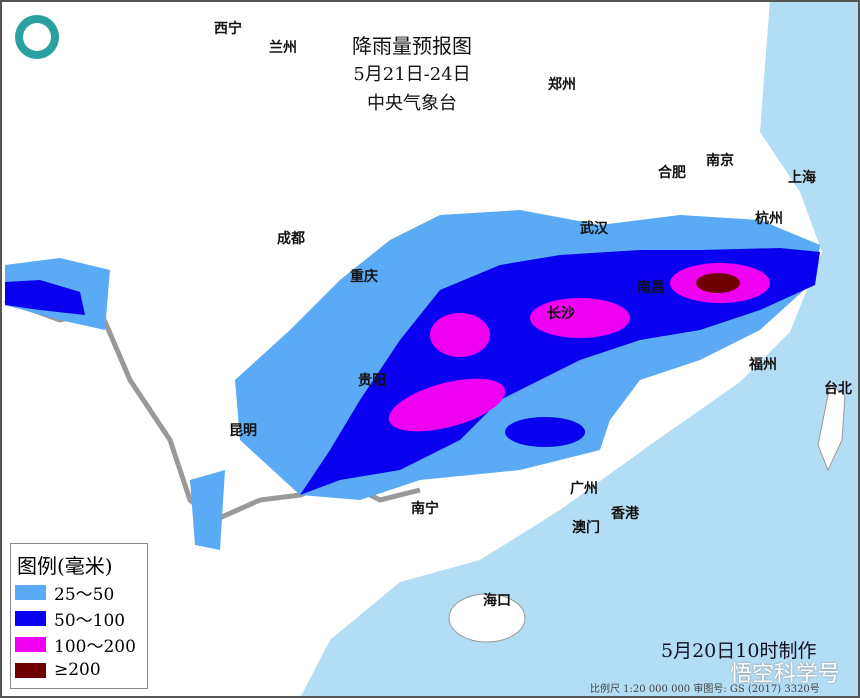 The height and width of the screenshot is (698, 860). I want to click on city-label: 南昌, so click(651, 288).